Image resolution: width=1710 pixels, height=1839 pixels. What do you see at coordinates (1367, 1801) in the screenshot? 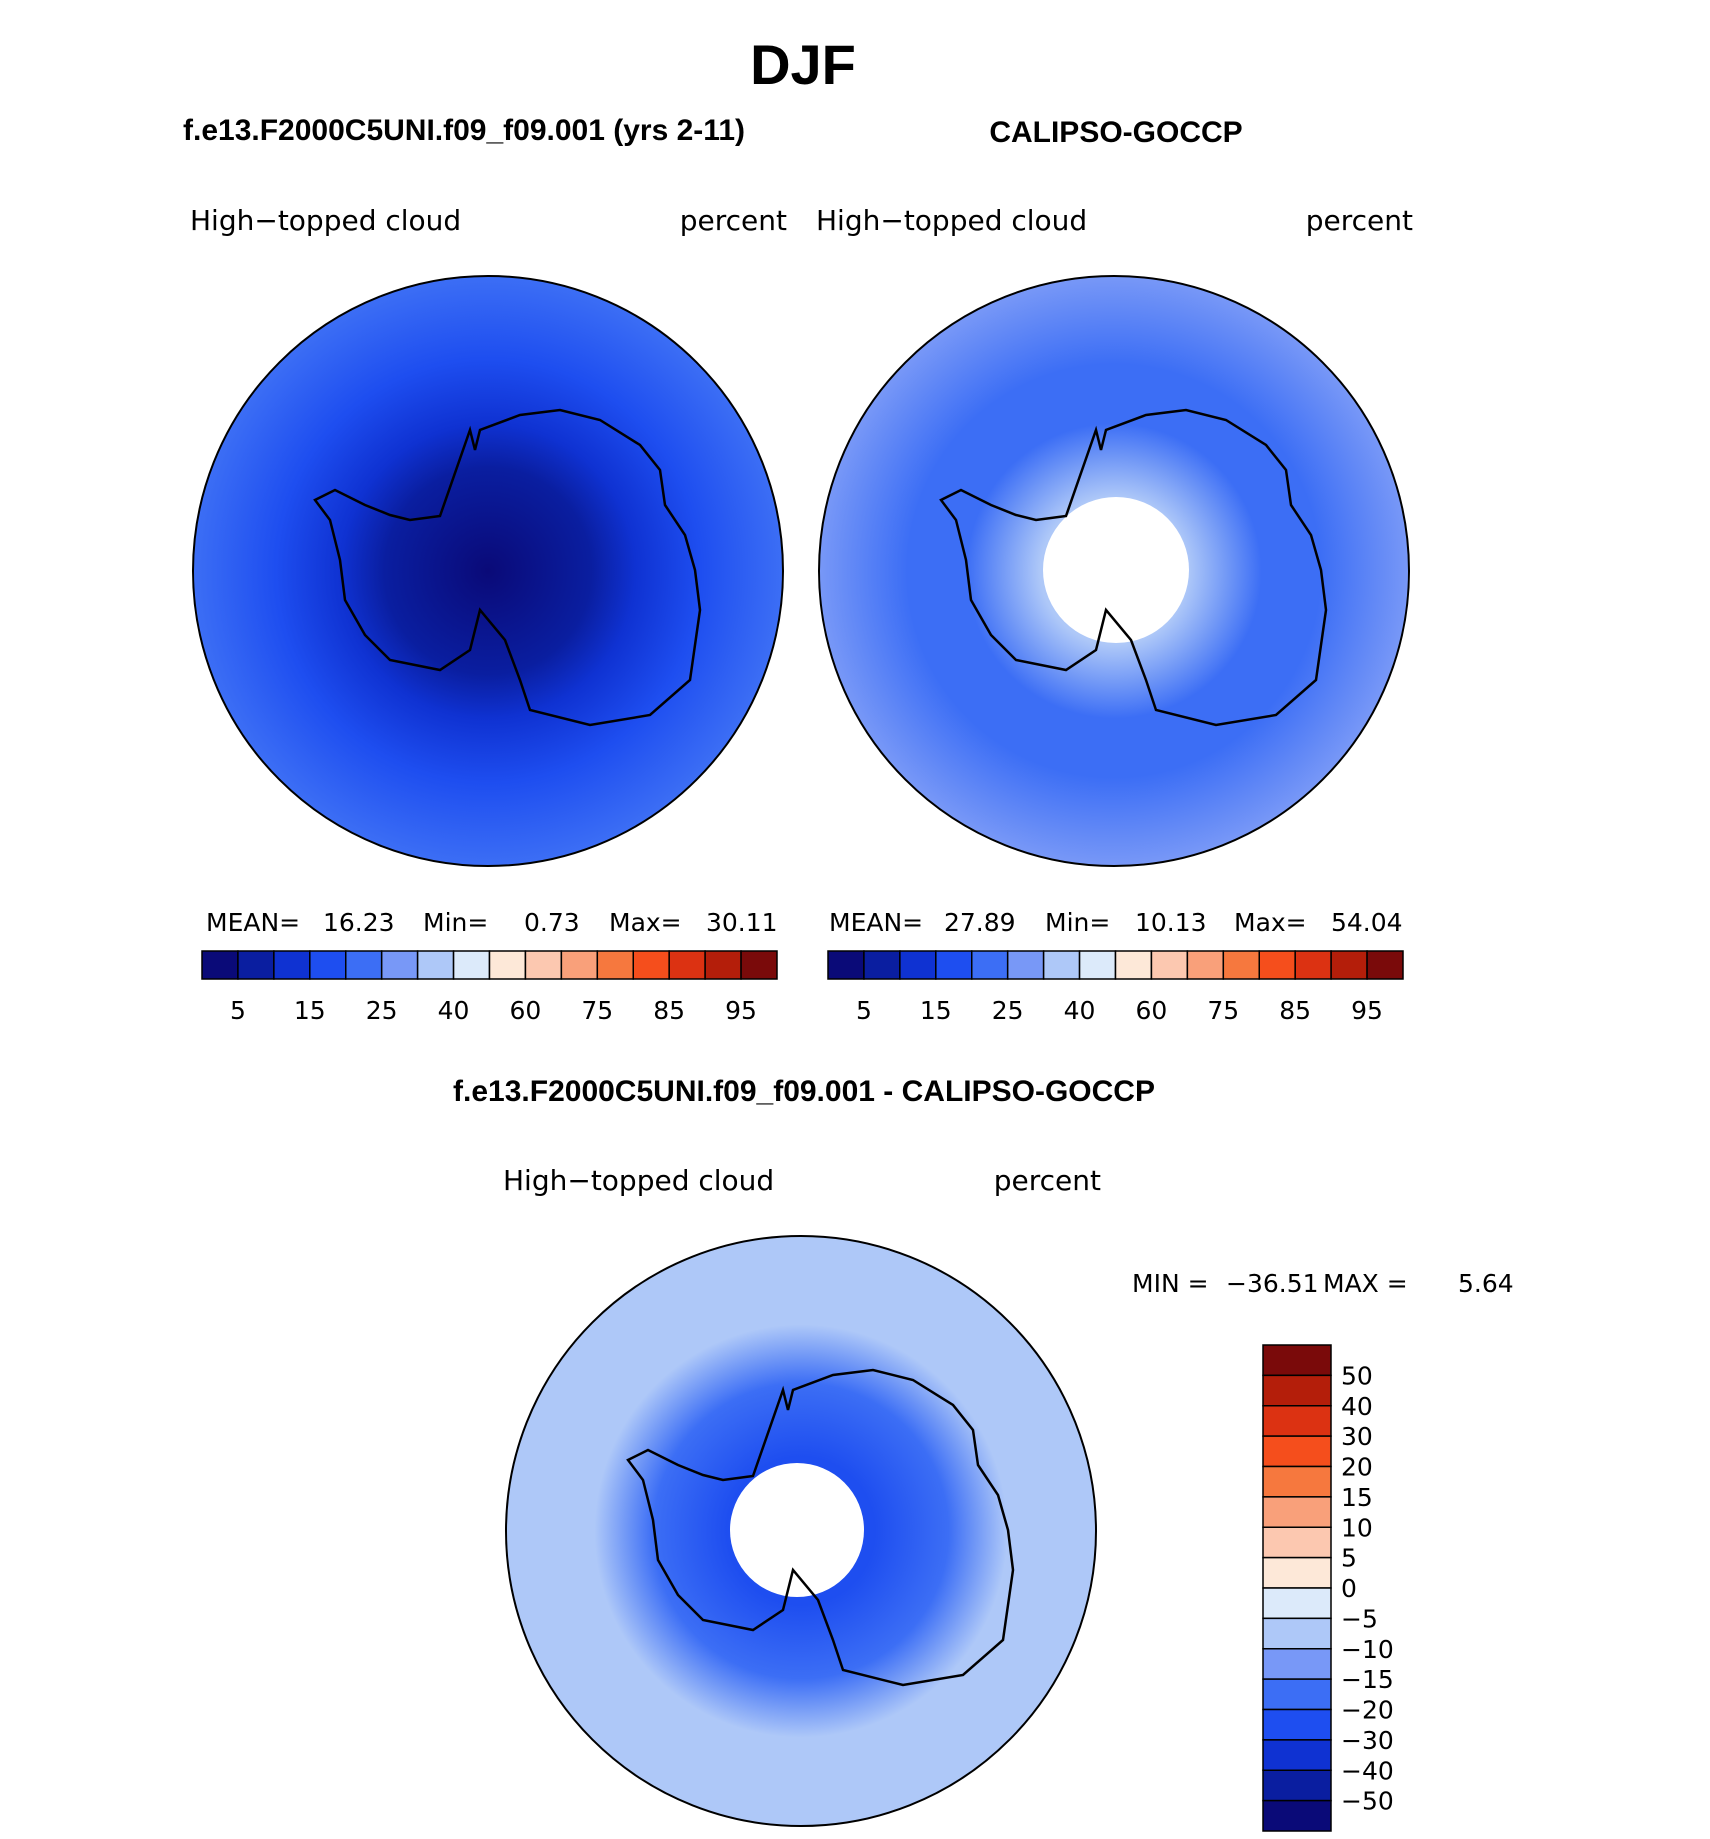
I see `colorbar-tick-label: −50` at bounding box center [1367, 1801].